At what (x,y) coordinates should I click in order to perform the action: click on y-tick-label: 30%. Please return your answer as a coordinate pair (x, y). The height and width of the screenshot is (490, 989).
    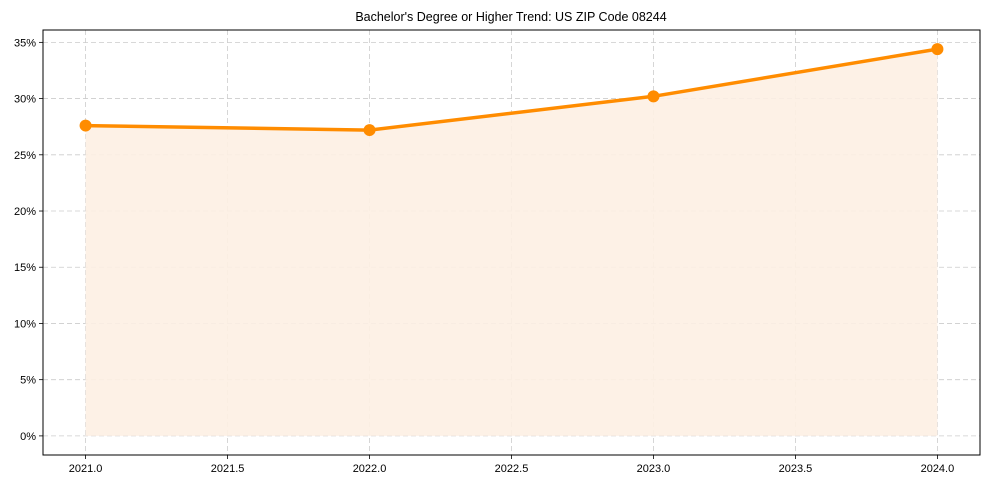
    Looking at the image, I should click on (25, 100).